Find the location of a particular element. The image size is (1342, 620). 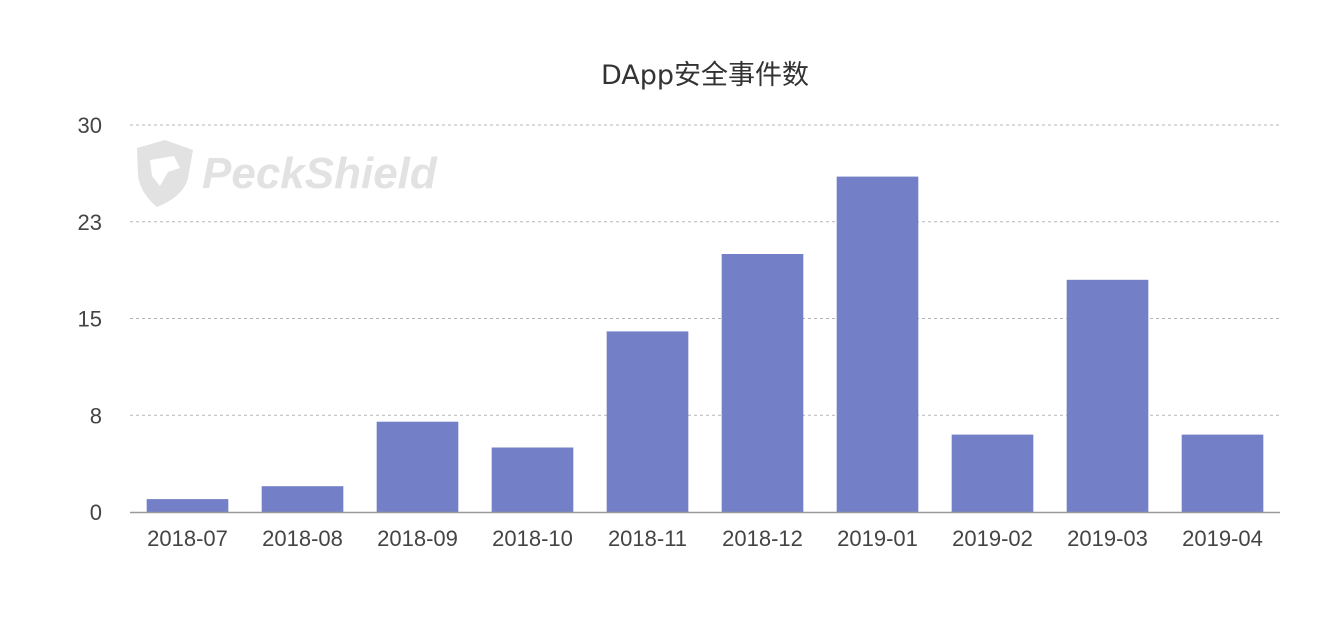

x-tick-label: 2019-03 is located at coordinates (1107, 538).